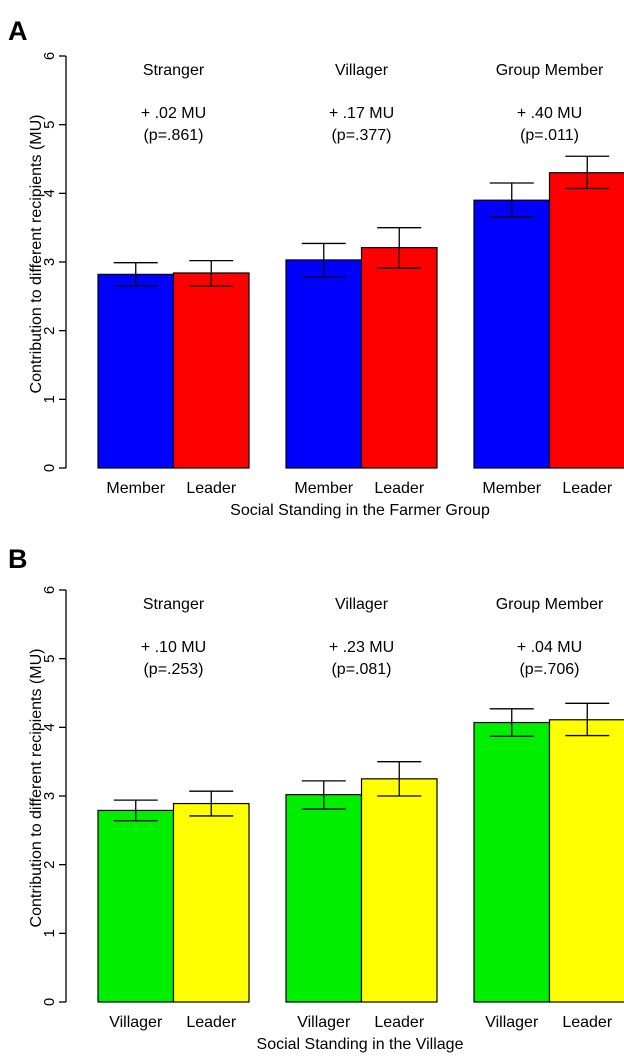 This screenshot has height=1056, width=624. Describe the element at coordinates (549, 113) in the screenshot. I see `effect-annotation: + .40 MU` at that location.